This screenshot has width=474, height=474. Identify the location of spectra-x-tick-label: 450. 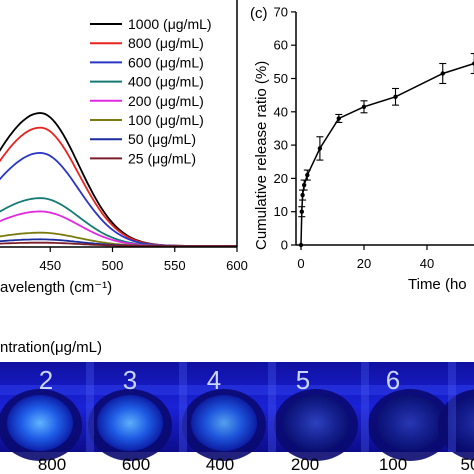
(50, 265).